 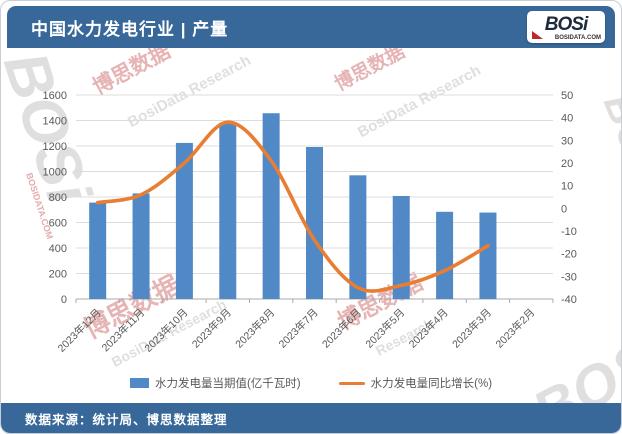 What do you see at coordinates (431, 384) in the screenshot?
I see `line-series-label: 水力发电量同比增长(%)` at bounding box center [431, 384].